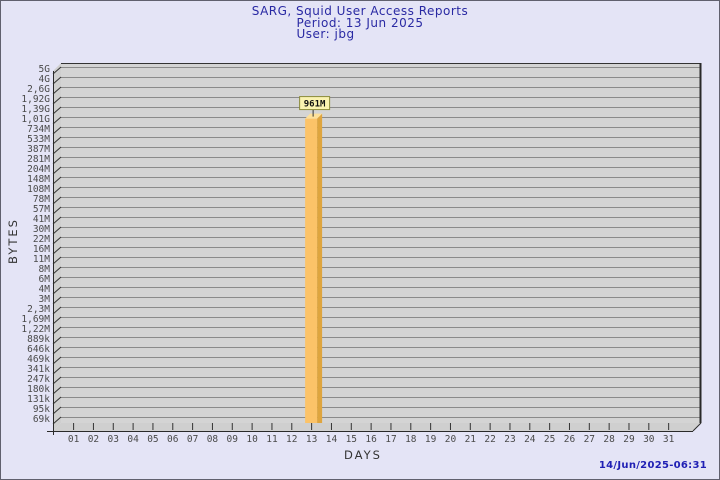  Describe the element at coordinates (45, 269) in the screenshot. I see `y-tick-label: 8M` at that location.